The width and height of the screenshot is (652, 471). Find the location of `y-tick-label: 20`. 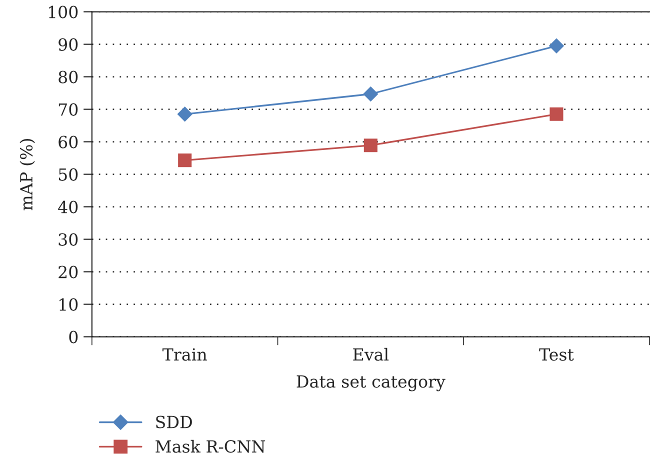

y-tick-label: 20 is located at coordinates (68, 272).